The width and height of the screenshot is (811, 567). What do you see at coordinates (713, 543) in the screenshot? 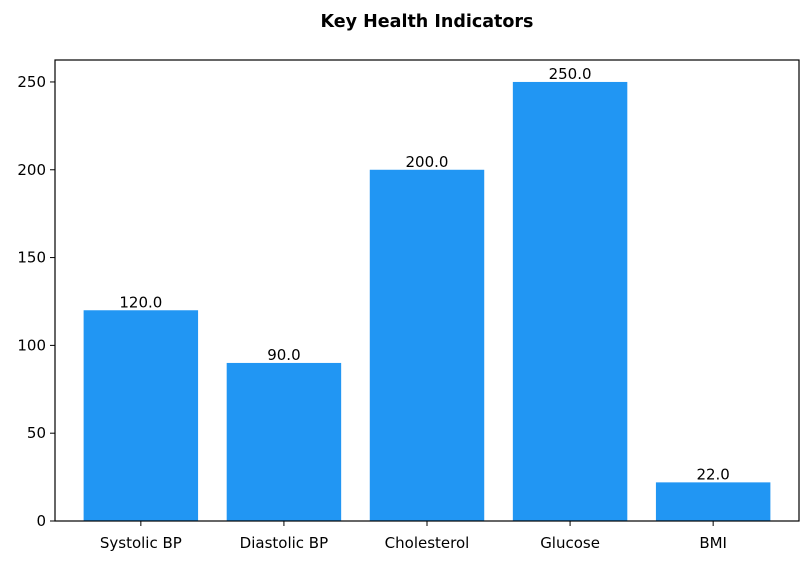
I see `x-tick-label: BMI` at bounding box center [713, 543].